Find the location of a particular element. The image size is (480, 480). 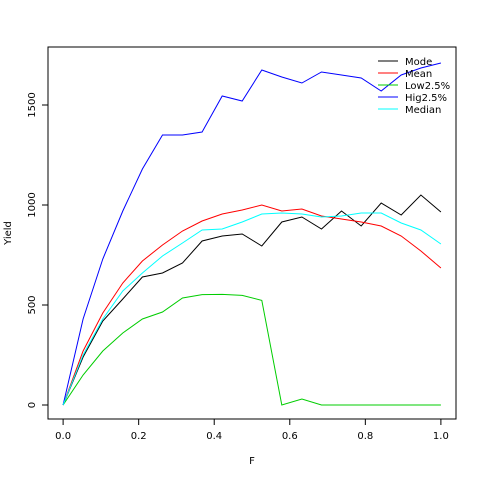

x-tick-label: 0.0 is located at coordinates (63, 436).